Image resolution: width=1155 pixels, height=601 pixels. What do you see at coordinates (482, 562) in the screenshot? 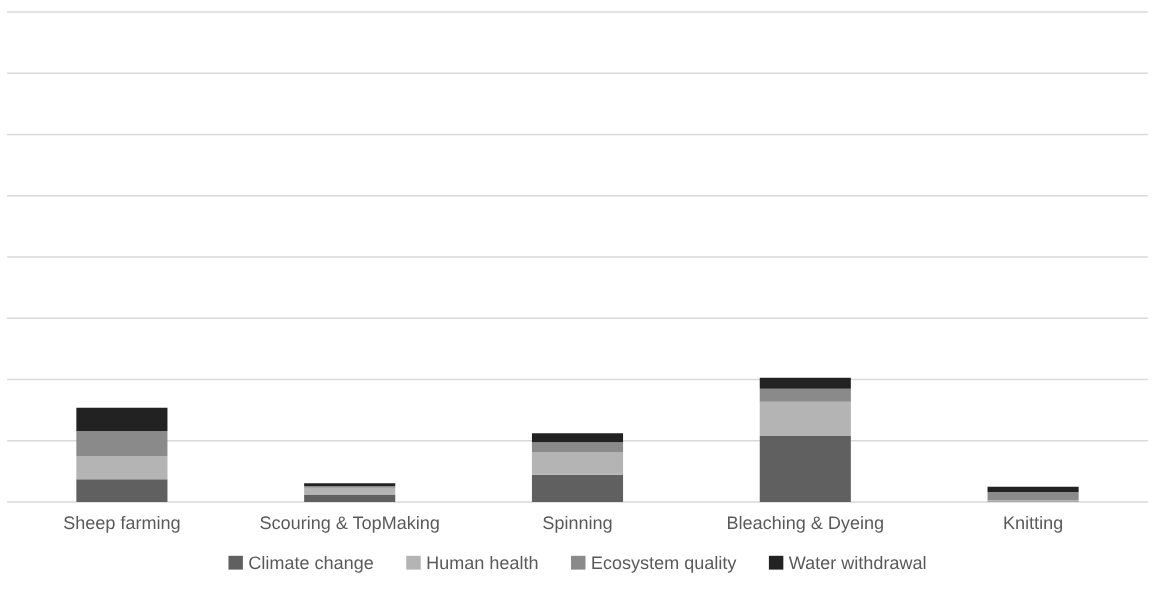
I see `legend-label: Human health` at bounding box center [482, 562].